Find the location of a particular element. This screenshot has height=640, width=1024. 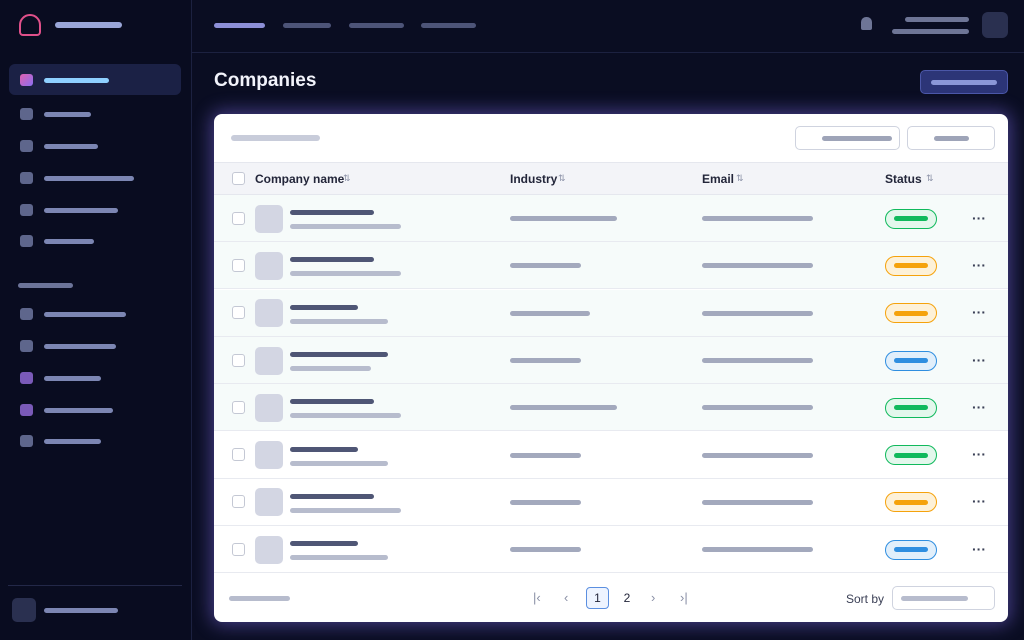

sidebar-separator is located at coordinates (95, 585).